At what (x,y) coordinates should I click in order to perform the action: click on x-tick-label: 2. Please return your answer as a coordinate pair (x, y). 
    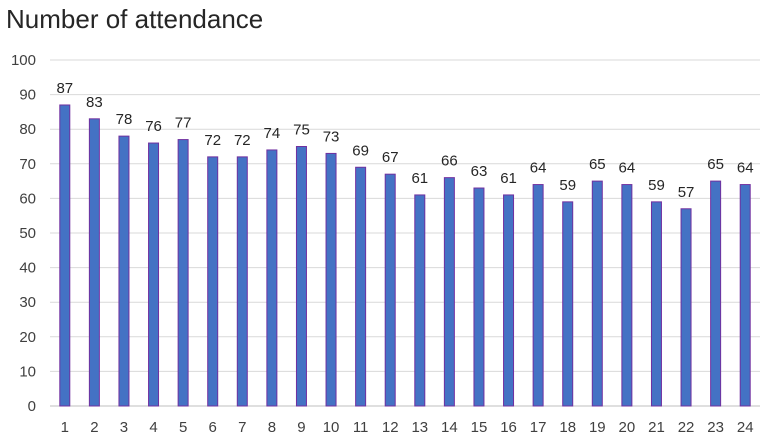
    Looking at the image, I should click on (94, 427).